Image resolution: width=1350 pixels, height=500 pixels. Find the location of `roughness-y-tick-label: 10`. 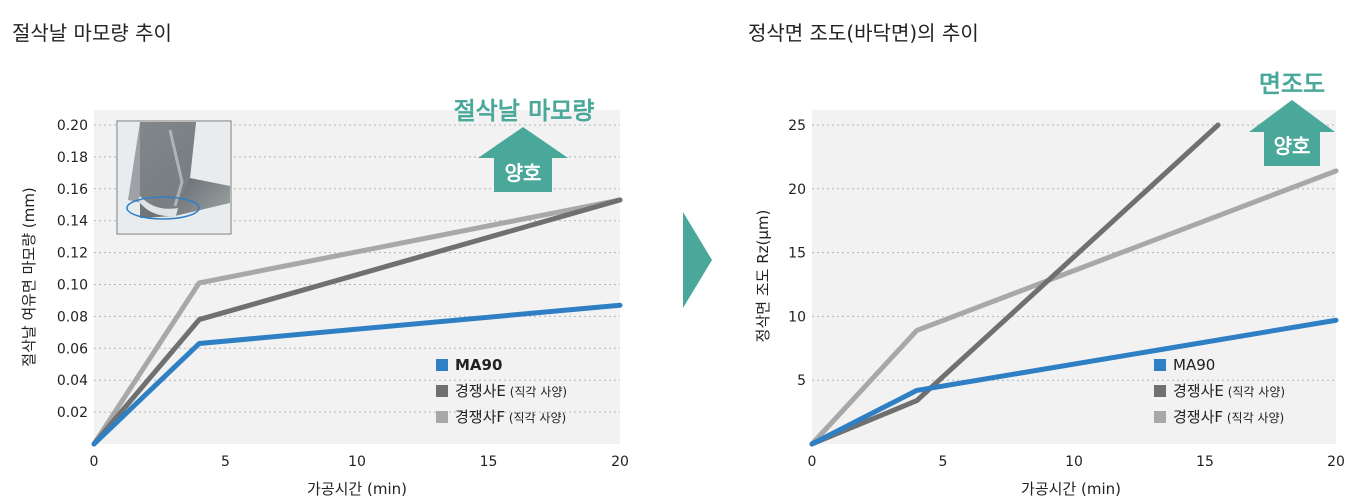

roughness-y-tick-label: 10 is located at coordinates (797, 317).